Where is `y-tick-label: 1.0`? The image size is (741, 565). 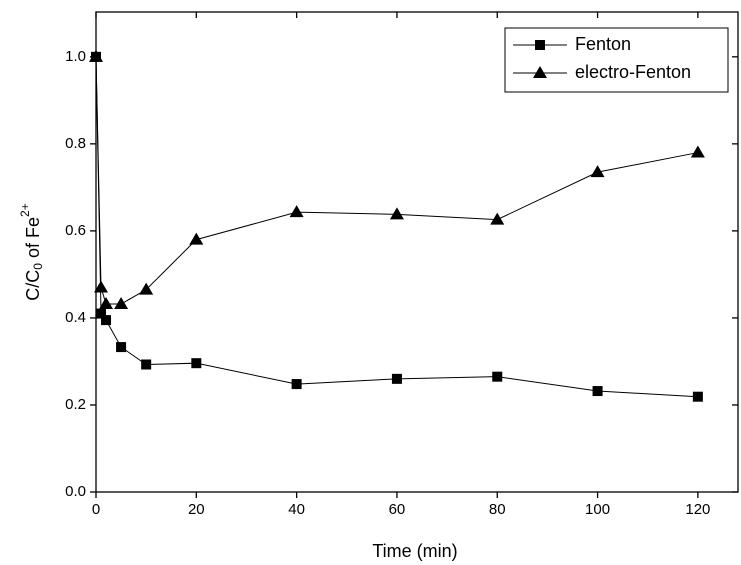
y-tick-label: 1.0 is located at coordinates (75, 56).